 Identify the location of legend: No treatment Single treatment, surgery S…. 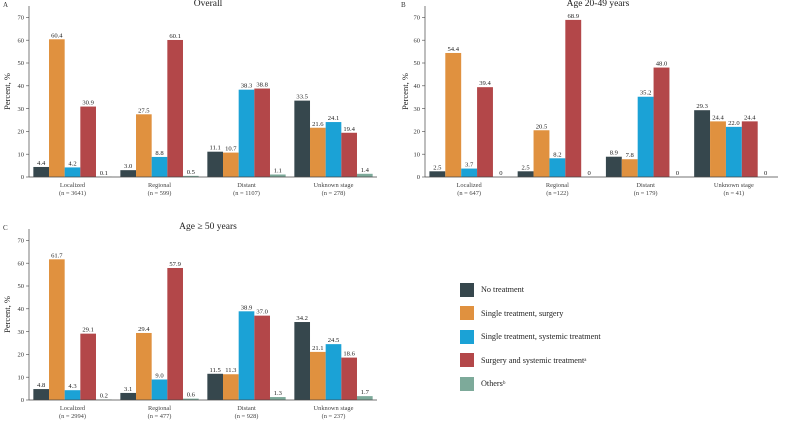
(610, 337).